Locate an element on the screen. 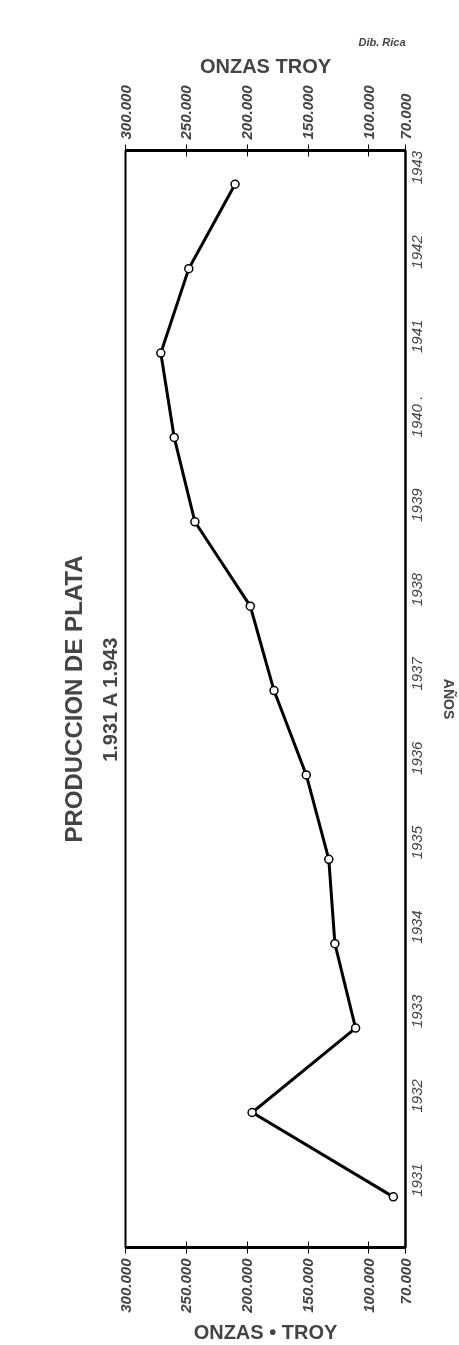  y-tick-label: 1936 is located at coordinates (416, 757).